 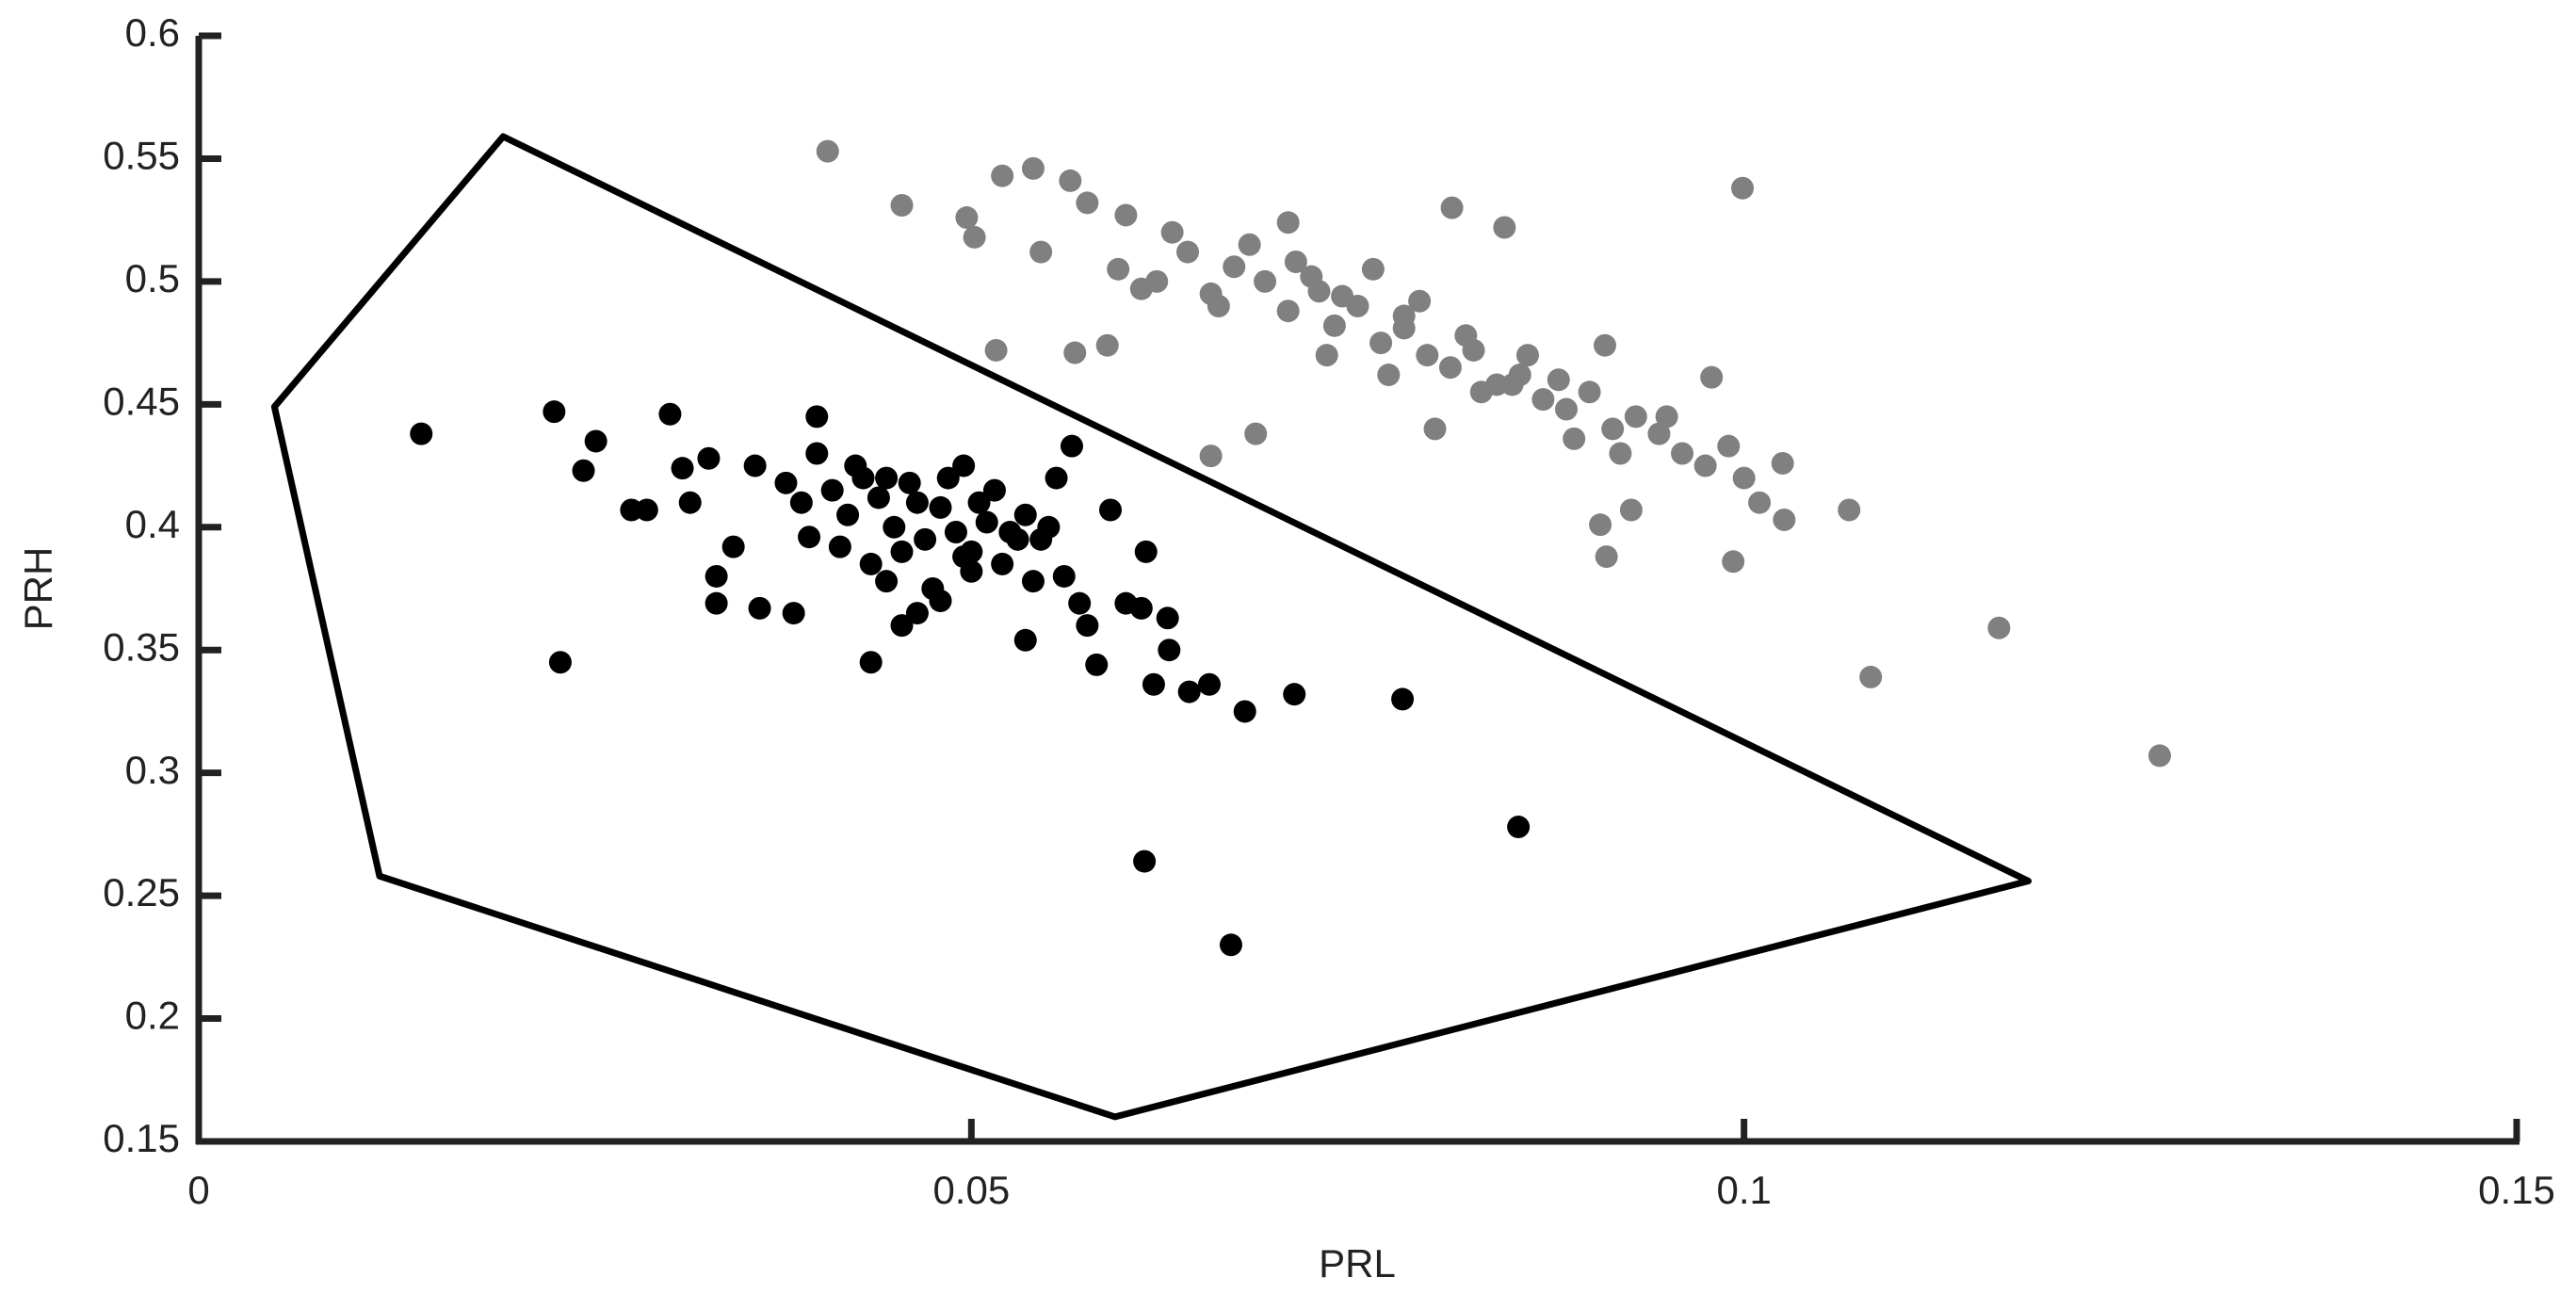 I want to click on y-tick-label: 0.5, so click(x=152, y=278).